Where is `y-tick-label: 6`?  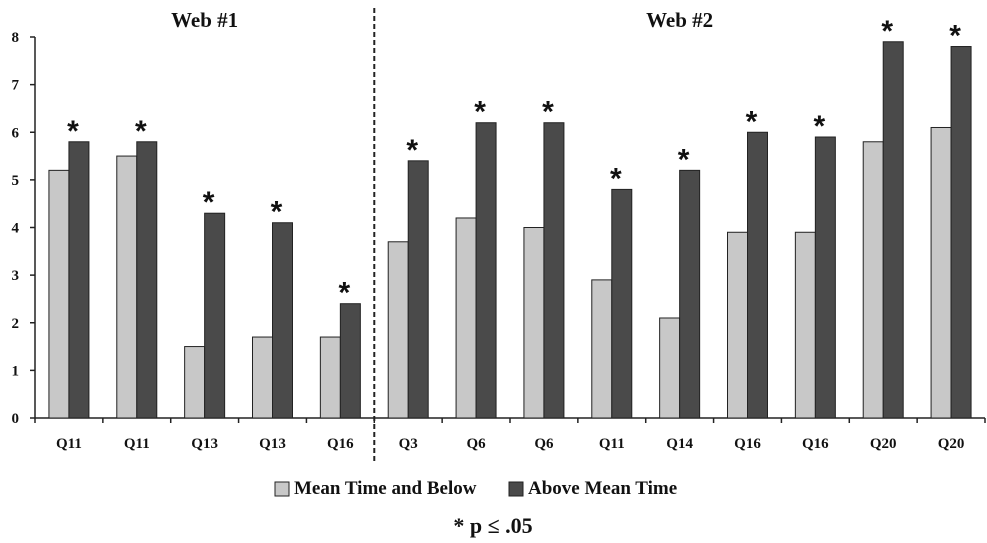
y-tick-label: 6 is located at coordinates (16, 133).